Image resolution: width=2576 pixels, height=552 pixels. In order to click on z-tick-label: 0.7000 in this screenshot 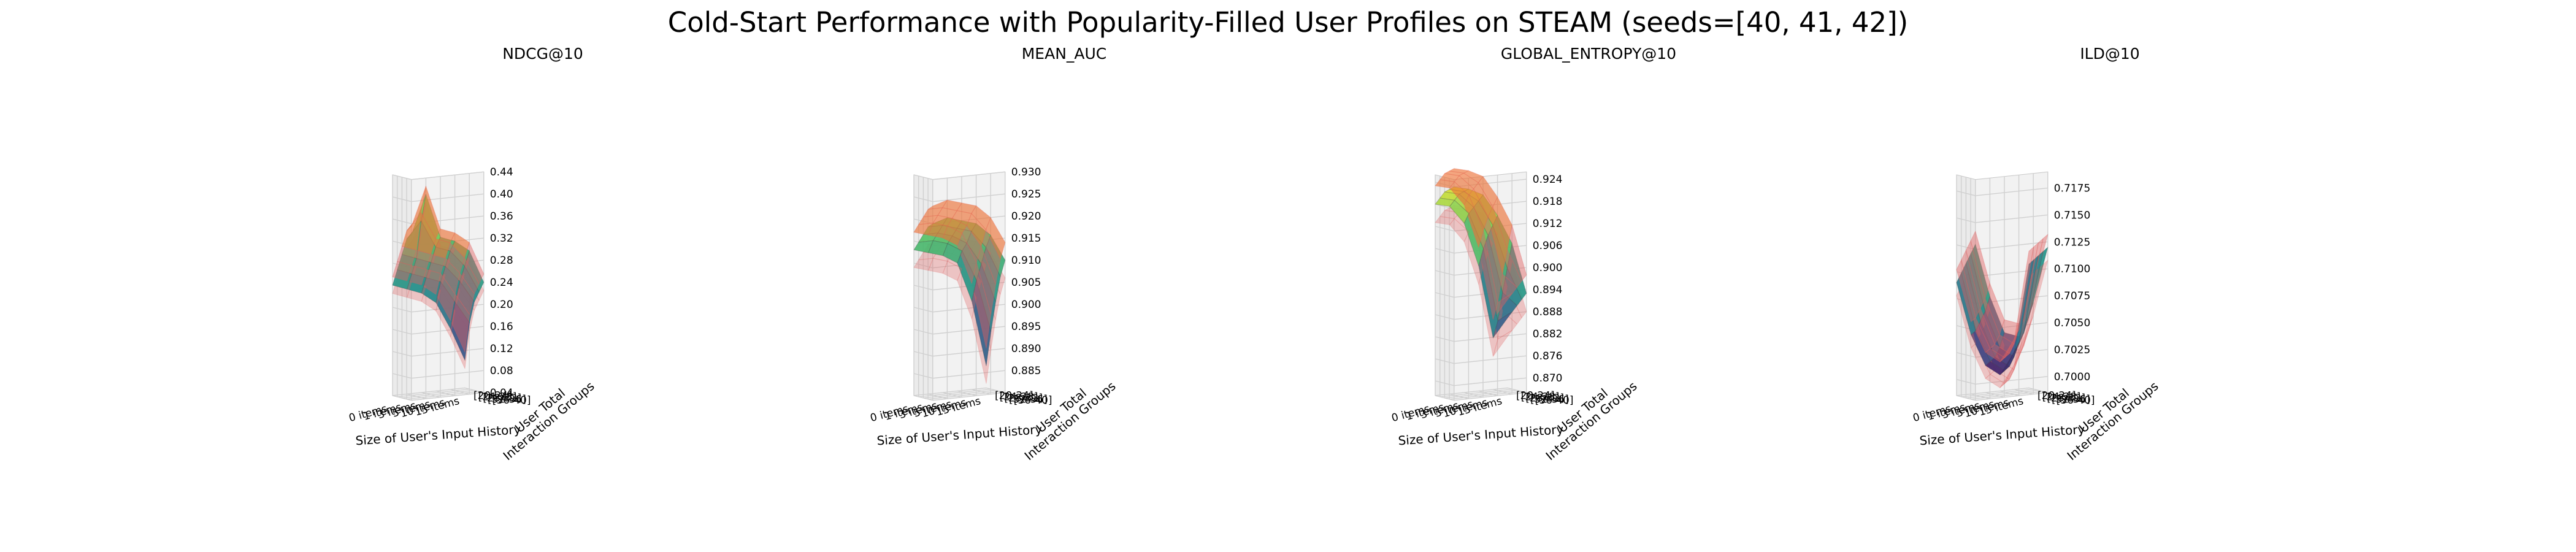, I will do `click(2072, 377)`.